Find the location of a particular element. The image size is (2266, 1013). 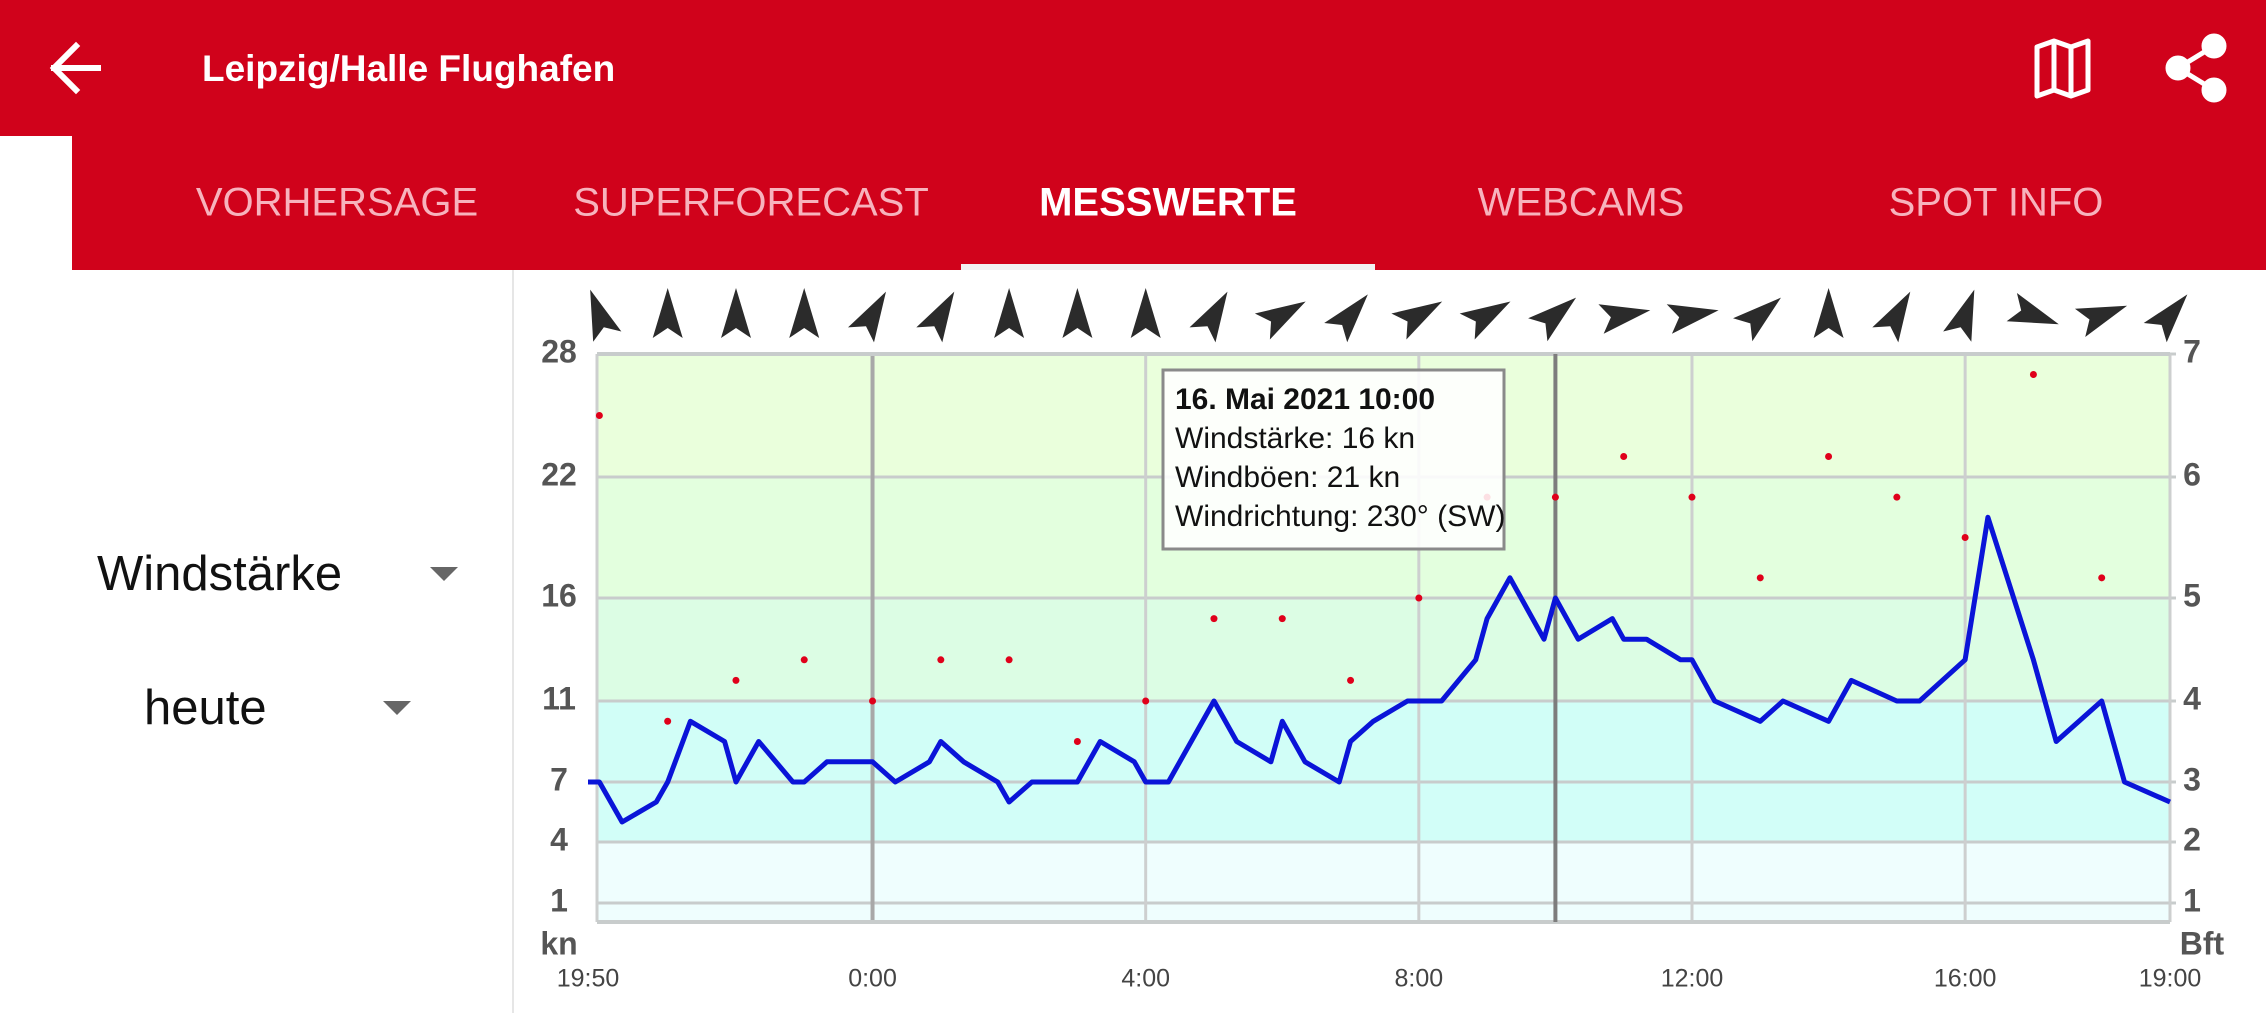

y-axis-label: kn is located at coordinates (558, 943).